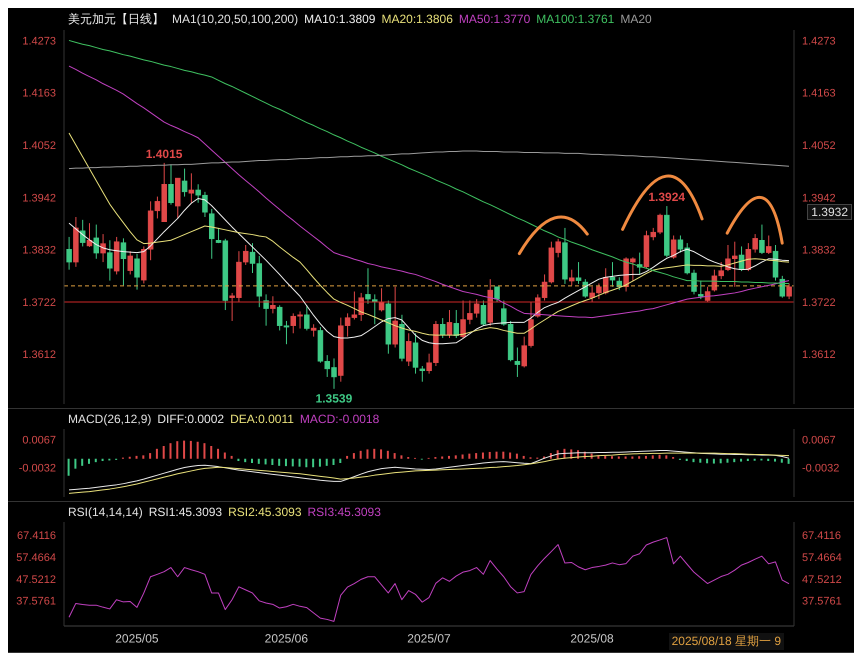  What do you see at coordinates (39, 146) in the screenshot?
I see `y-tick-label: 1.4052` at bounding box center [39, 146].